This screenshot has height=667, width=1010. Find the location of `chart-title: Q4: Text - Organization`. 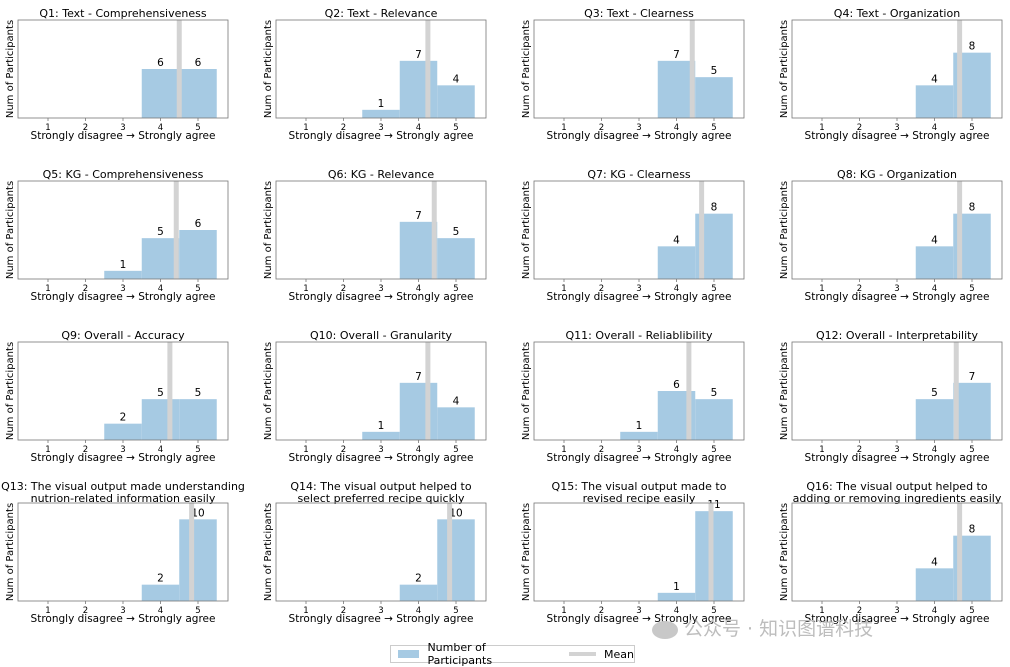

chart-title: Q4: Text - Organization is located at coordinates (897, 13).